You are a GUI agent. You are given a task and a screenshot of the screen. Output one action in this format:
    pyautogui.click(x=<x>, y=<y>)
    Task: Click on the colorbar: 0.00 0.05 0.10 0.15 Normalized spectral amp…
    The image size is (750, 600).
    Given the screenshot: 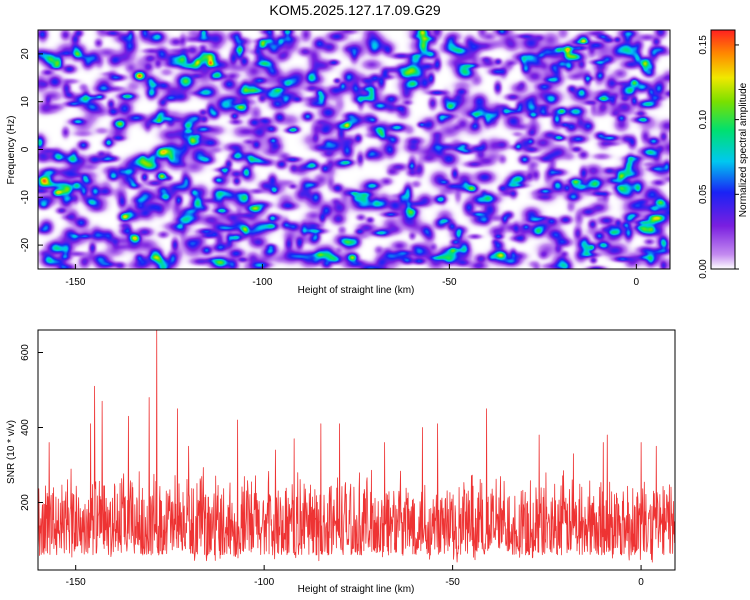 What is the action you would take?
    pyautogui.click(x=723, y=154)
    